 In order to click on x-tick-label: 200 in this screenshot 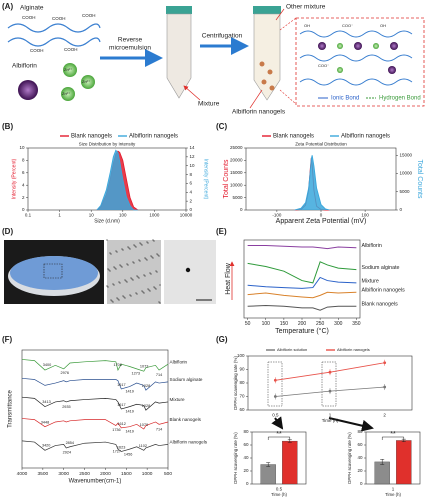, I will do `click(302, 324)`.